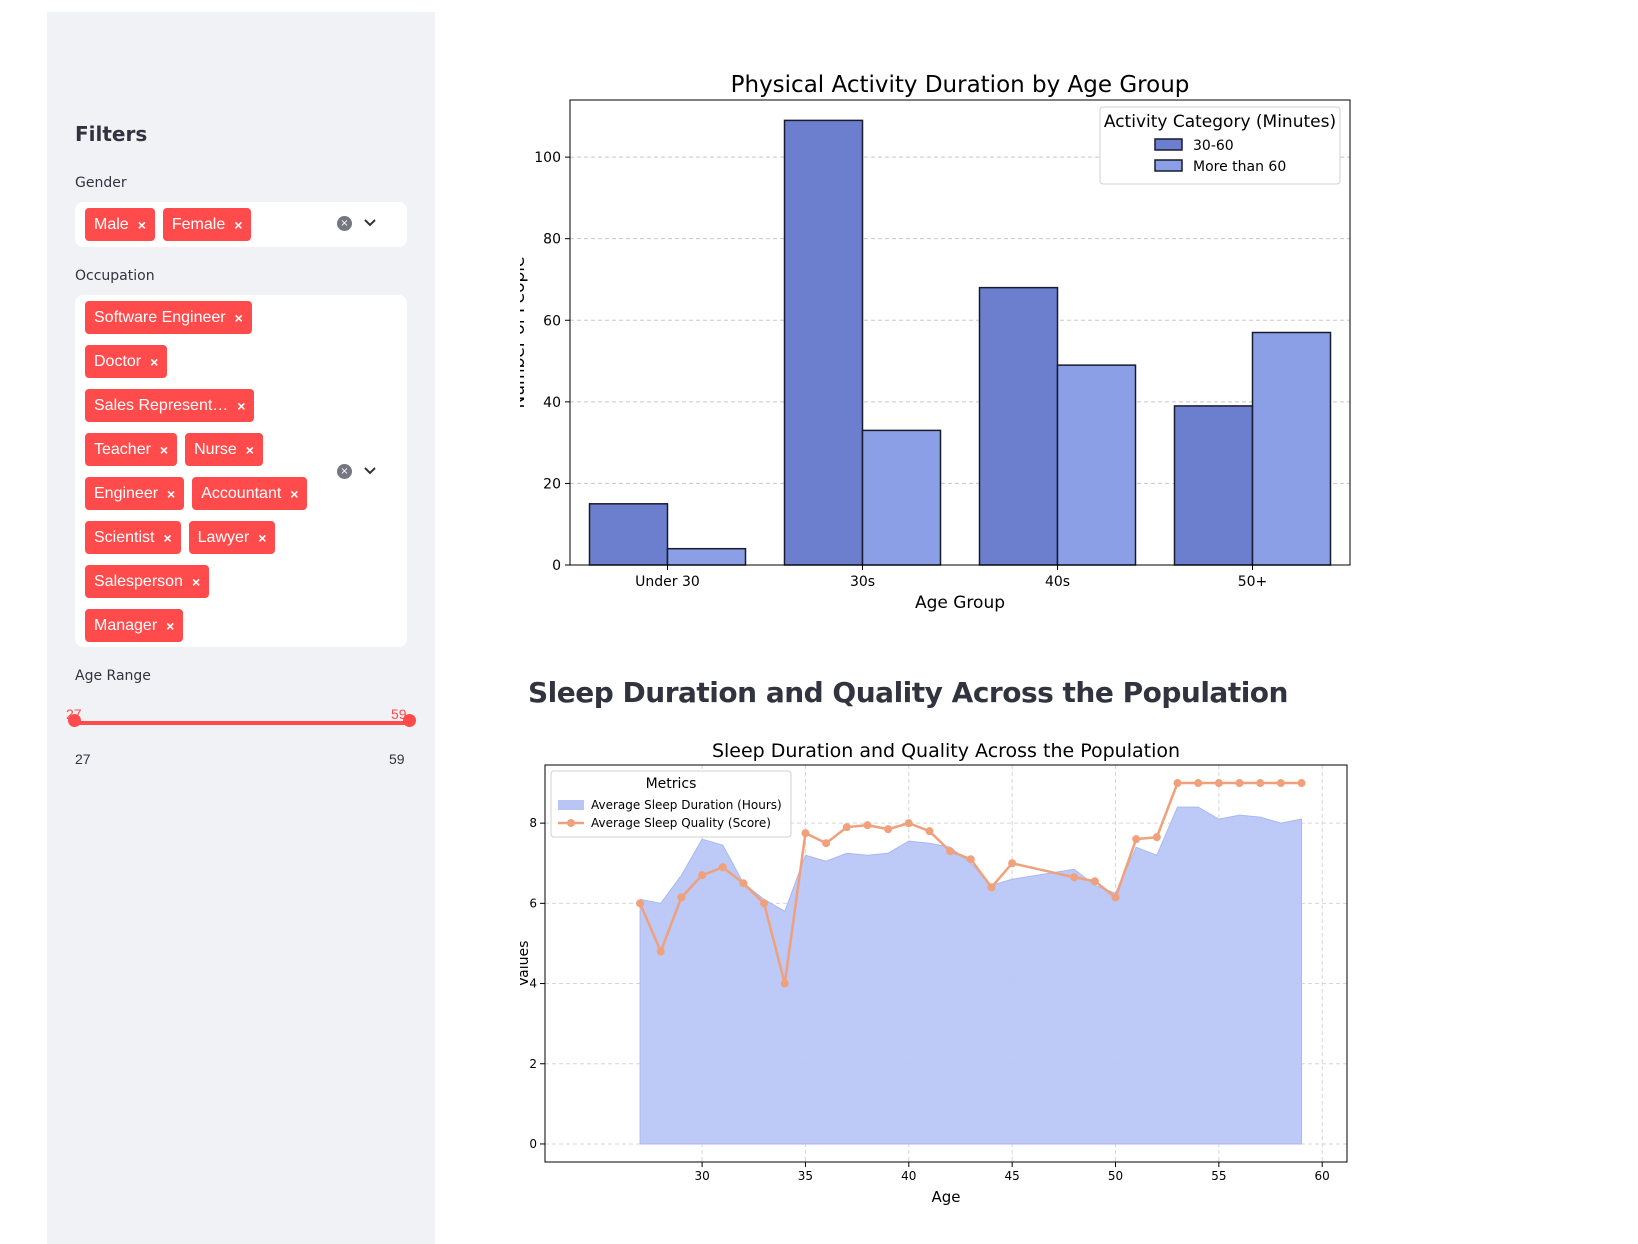 The width and height of the screenshot is (1638, 1244). Describe the element at coordinates (101, 183) in the screenshot. I see `gender-label: Gender` at that location.